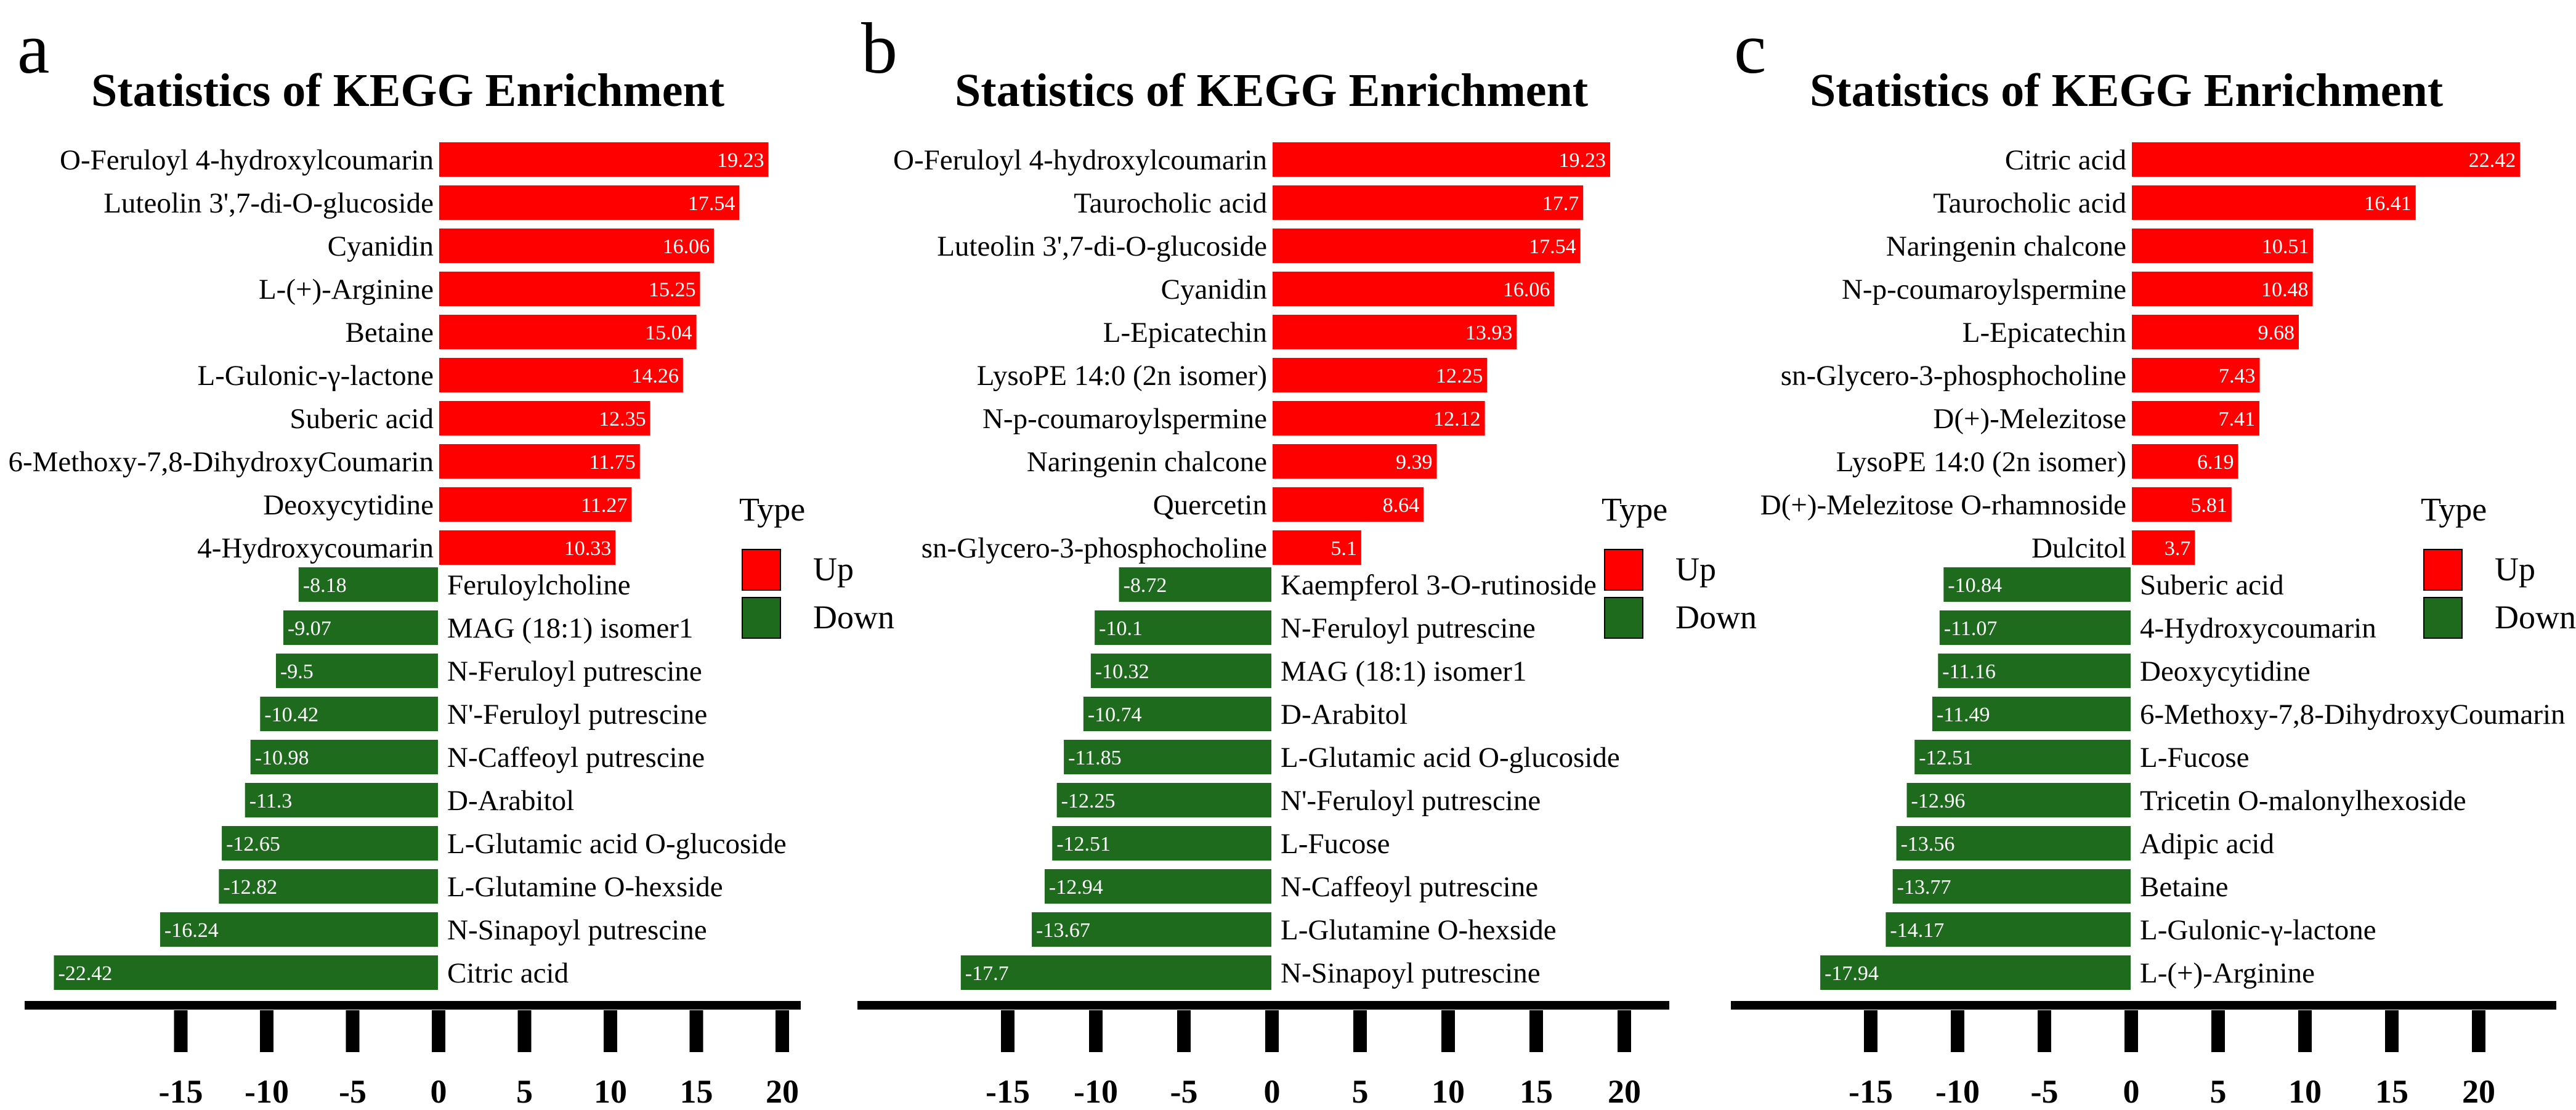 The width and height of the screenshot is (2576, 1110). What do you see at coordinates (1917, 930) in the screenshot?
I see `down-value-label: -14.17` at bounding box center [1917, 930].